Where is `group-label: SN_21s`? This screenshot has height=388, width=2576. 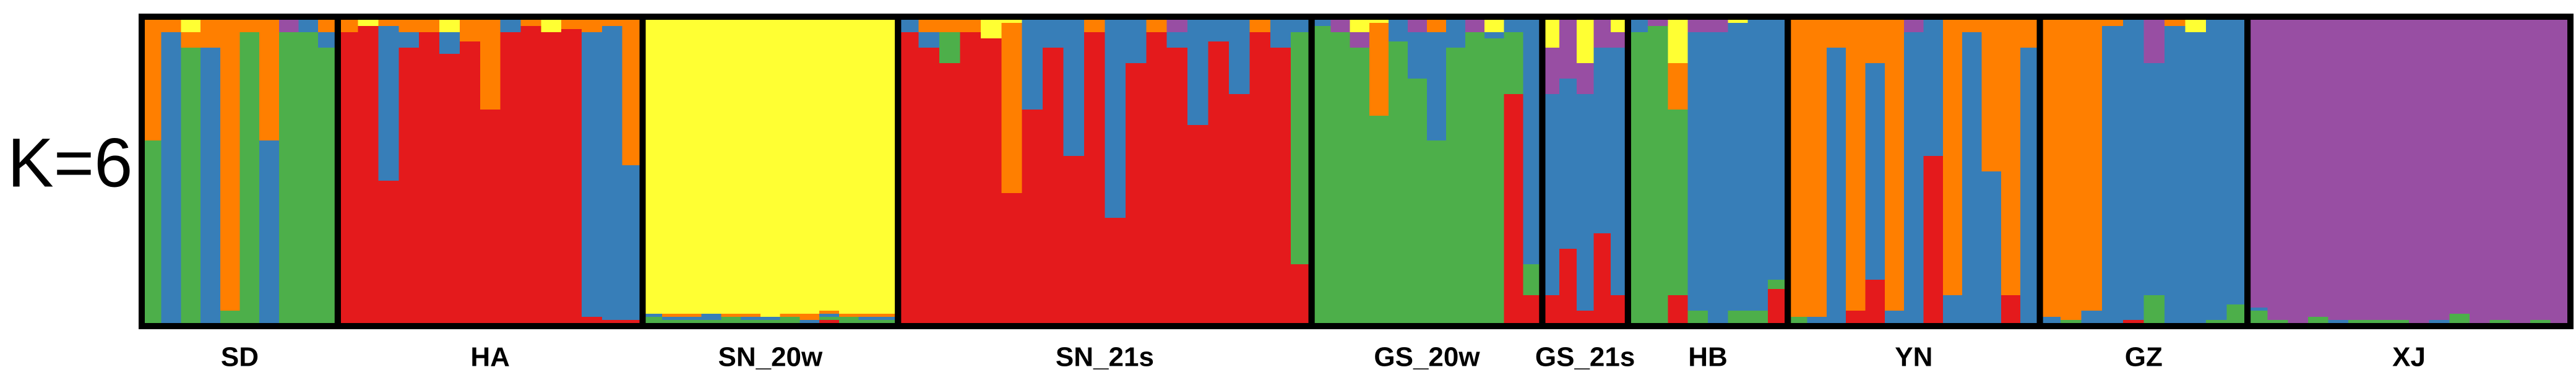 group-label: SN_21s is located at coordinates (1105, 357).